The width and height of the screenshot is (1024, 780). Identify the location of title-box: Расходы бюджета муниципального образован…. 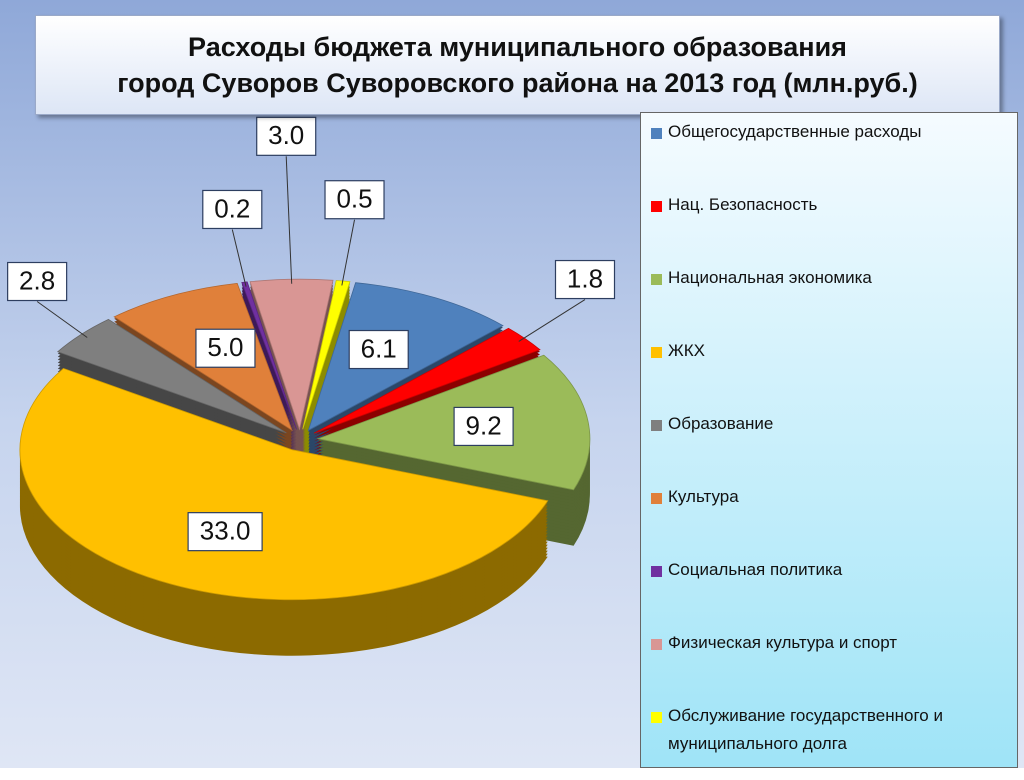
(517, 65).